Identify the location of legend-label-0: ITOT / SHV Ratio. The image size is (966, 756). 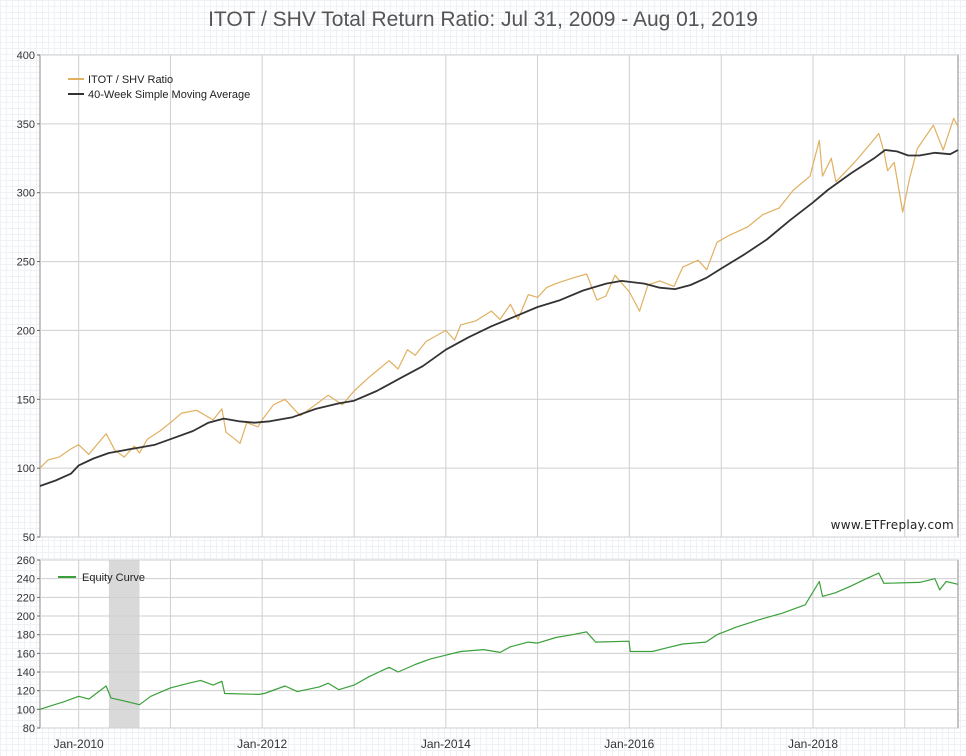
(130, 80).